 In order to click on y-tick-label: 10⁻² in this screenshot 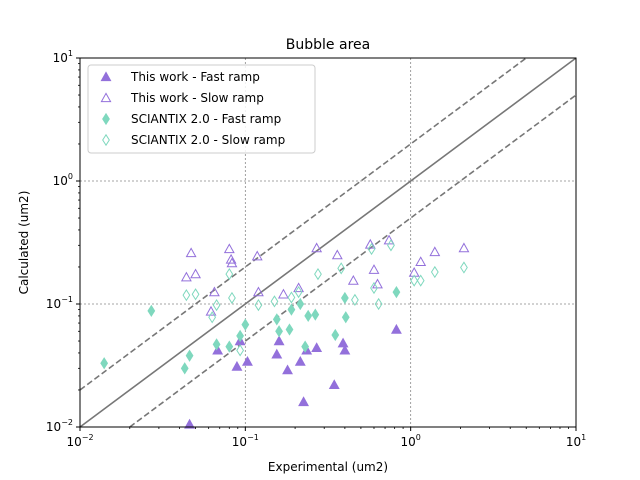, I will do `click(59, 426)`.